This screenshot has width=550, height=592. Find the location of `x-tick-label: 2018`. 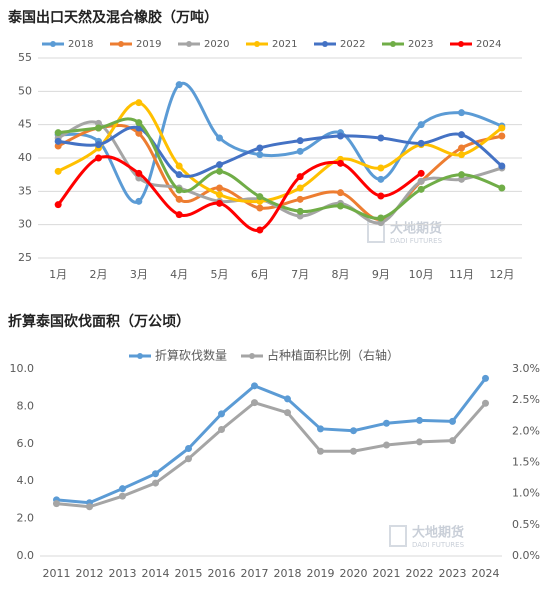

x-tick-label: 2018 is located at coordinates (288, 573).